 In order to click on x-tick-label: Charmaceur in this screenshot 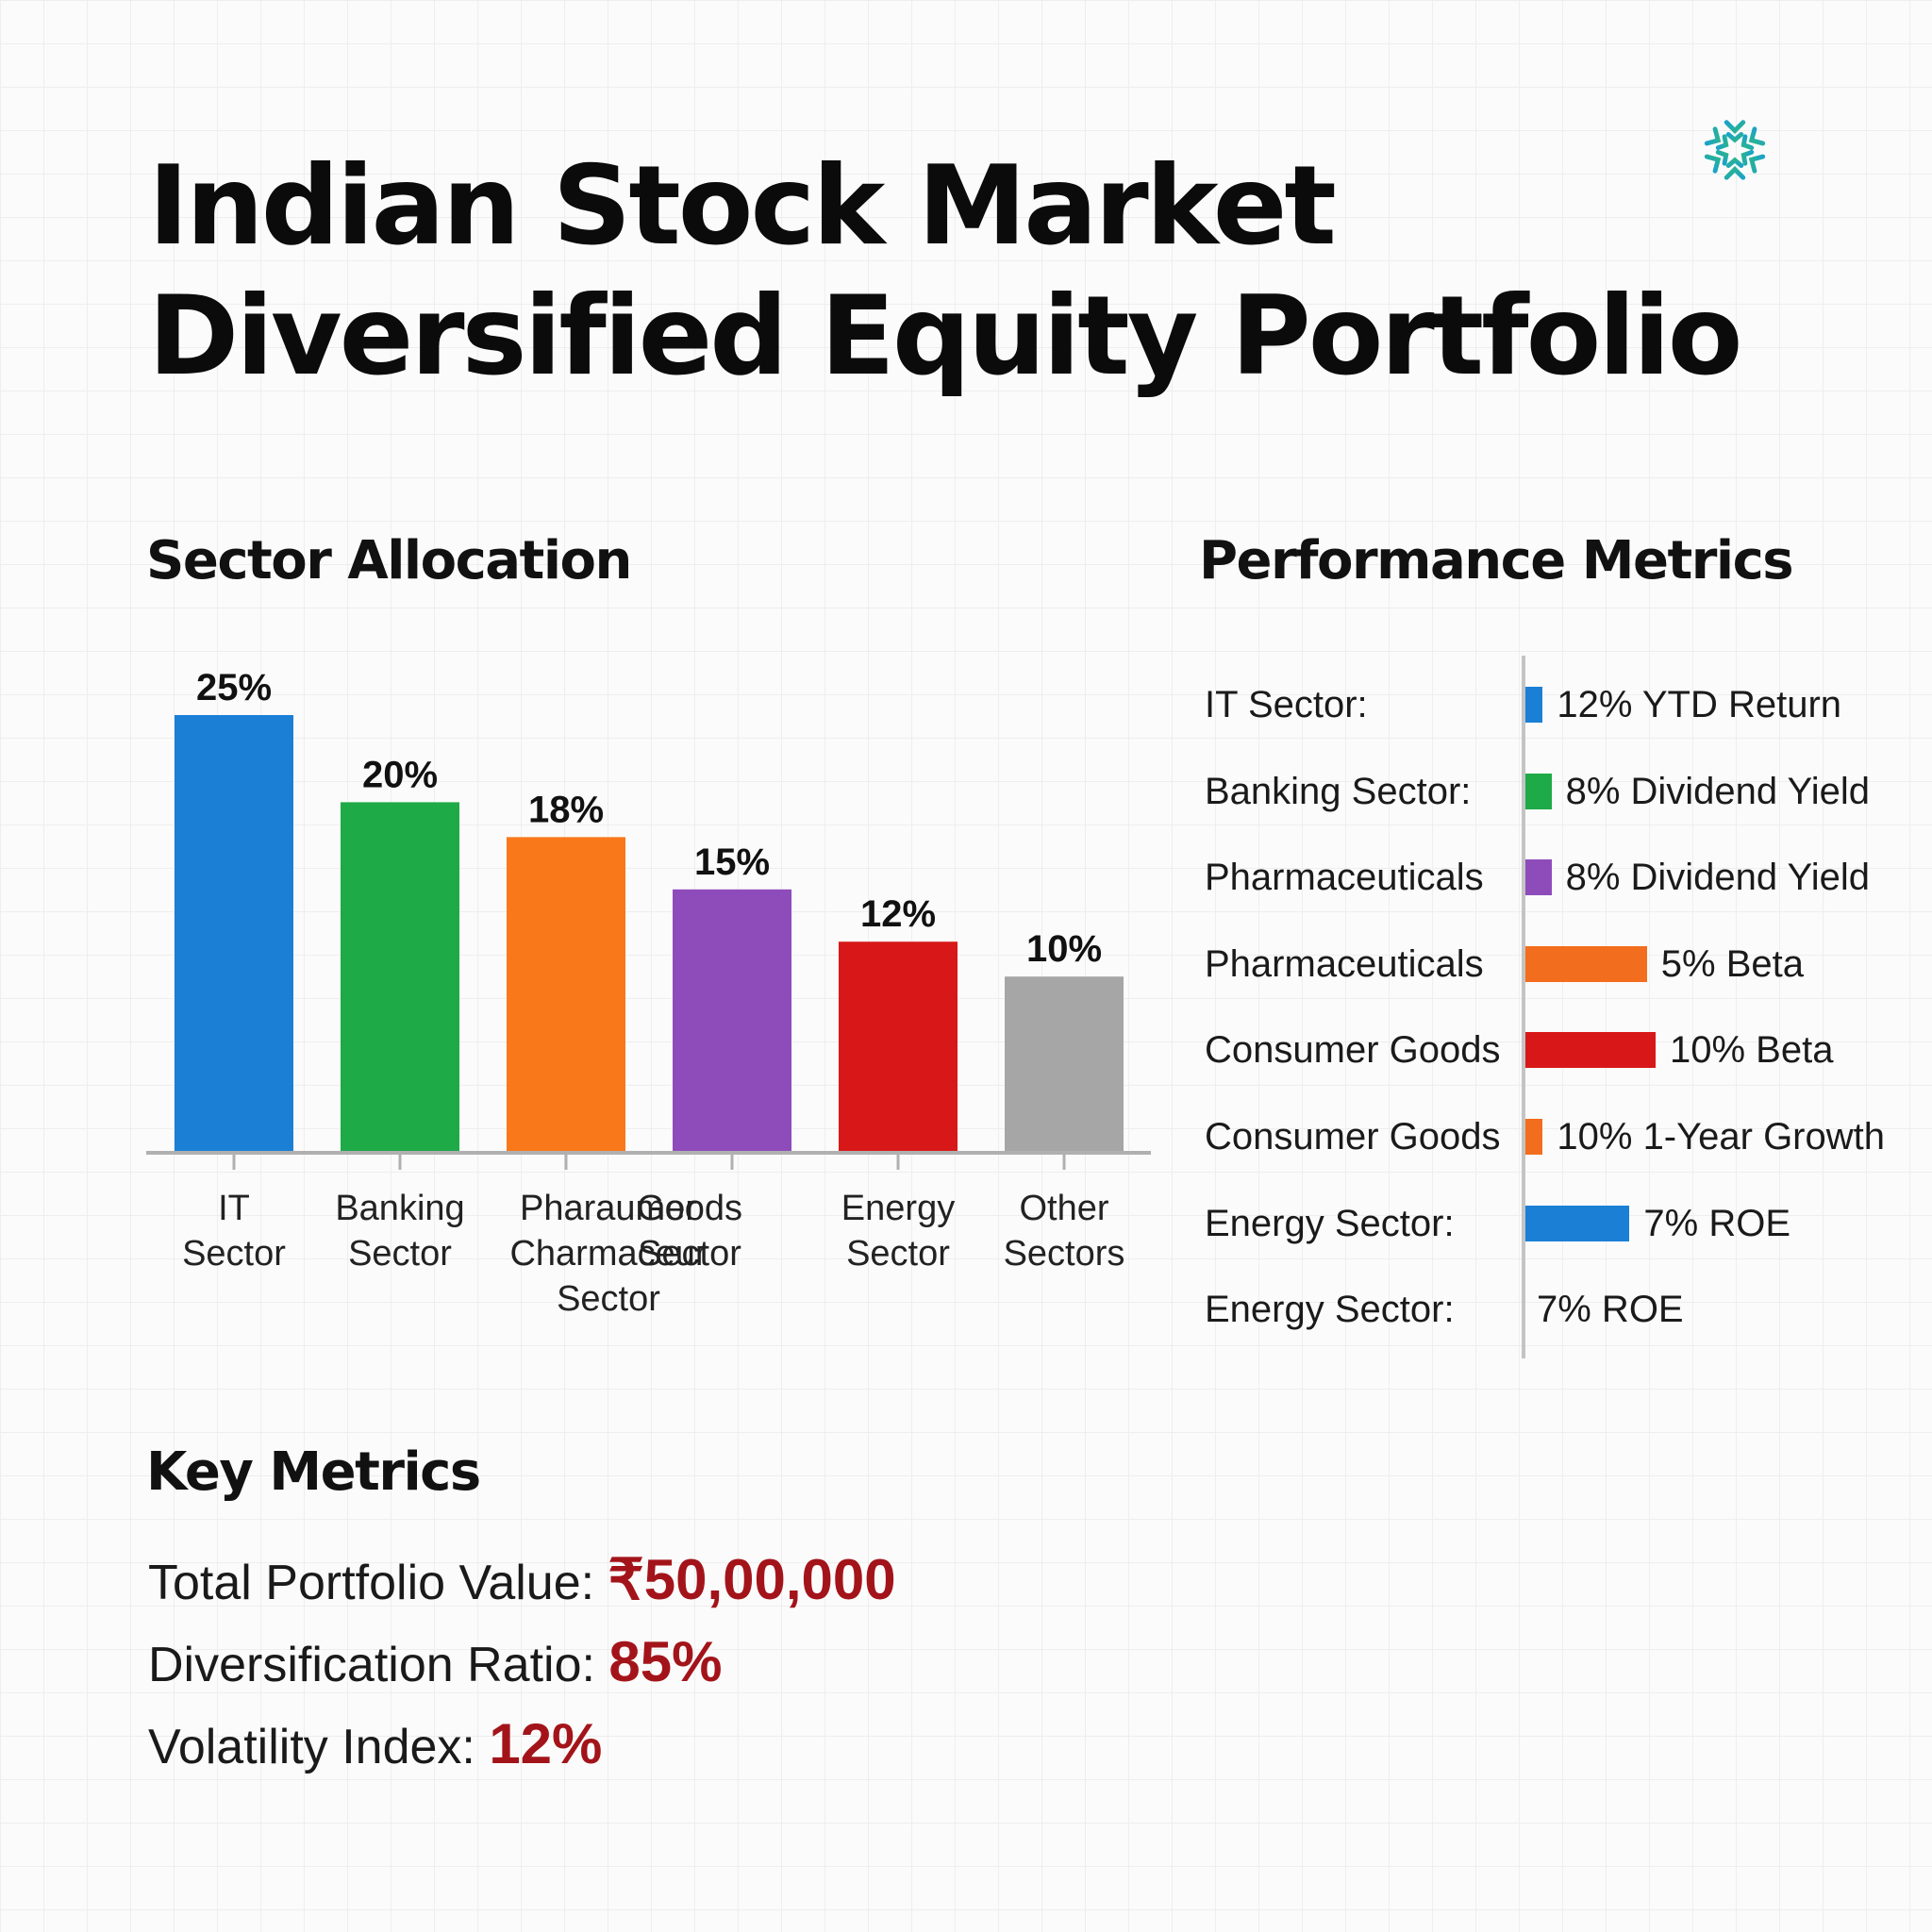, I will do `click(608, 1254)`.